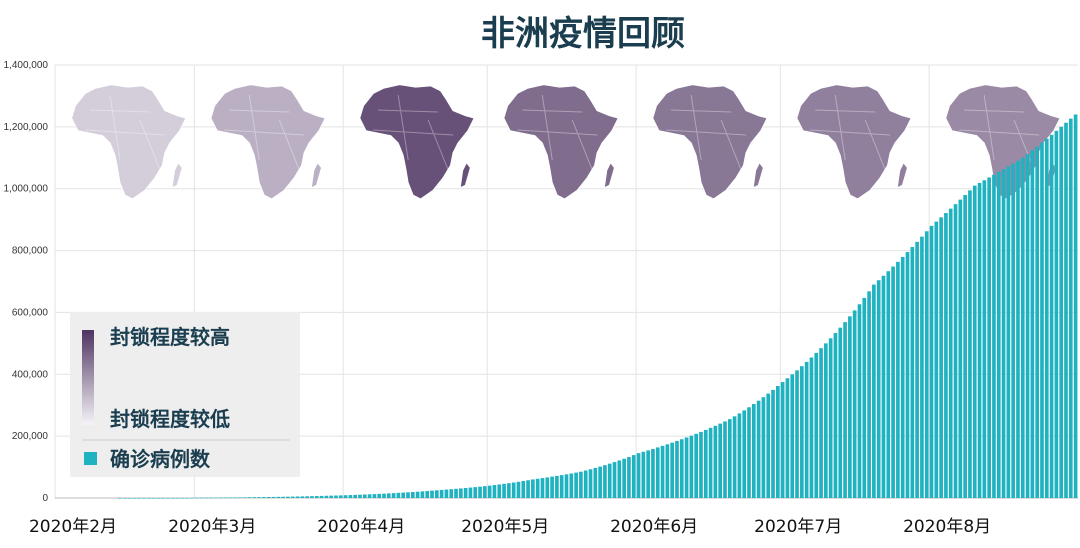  Describe the element at coordinates (88, 377) in the screenshot. I see `lockdown-scale-bar` at that location.